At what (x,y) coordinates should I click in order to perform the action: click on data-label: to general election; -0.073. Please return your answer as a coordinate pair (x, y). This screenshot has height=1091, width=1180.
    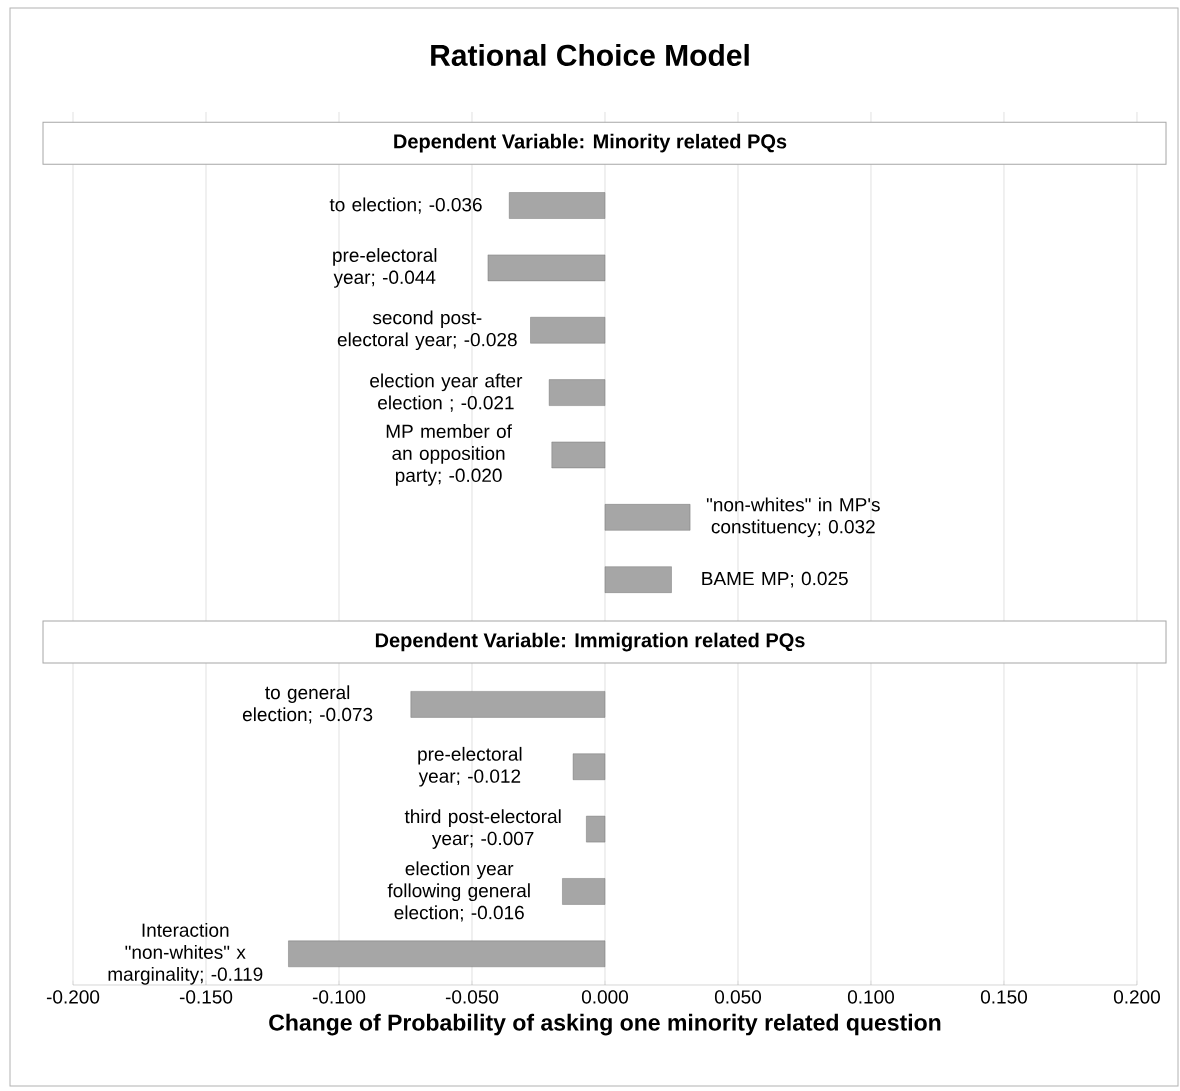
    Looking at the image, I should click on (307, 704).